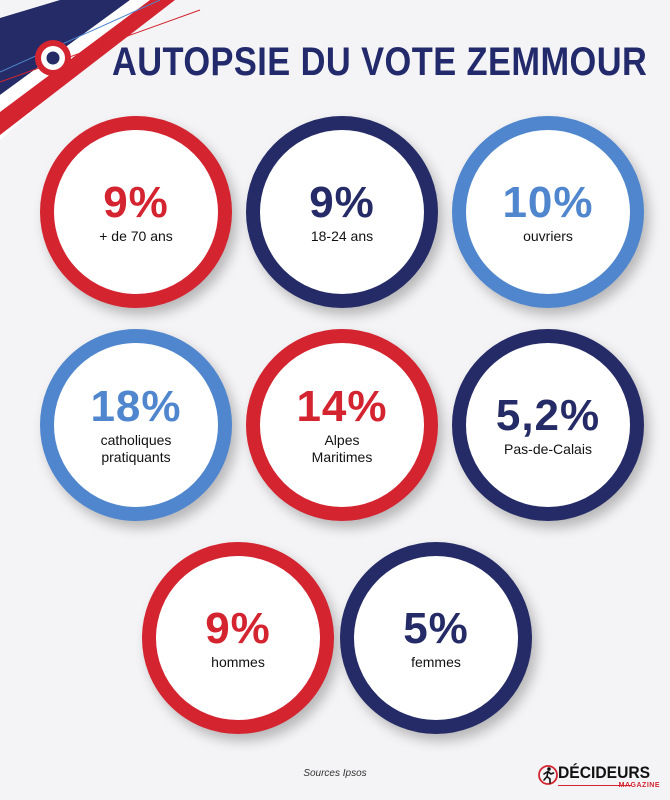 This screenshot has width=670, height=800. I want to click on stat-value: 14%, so click(342, 406).